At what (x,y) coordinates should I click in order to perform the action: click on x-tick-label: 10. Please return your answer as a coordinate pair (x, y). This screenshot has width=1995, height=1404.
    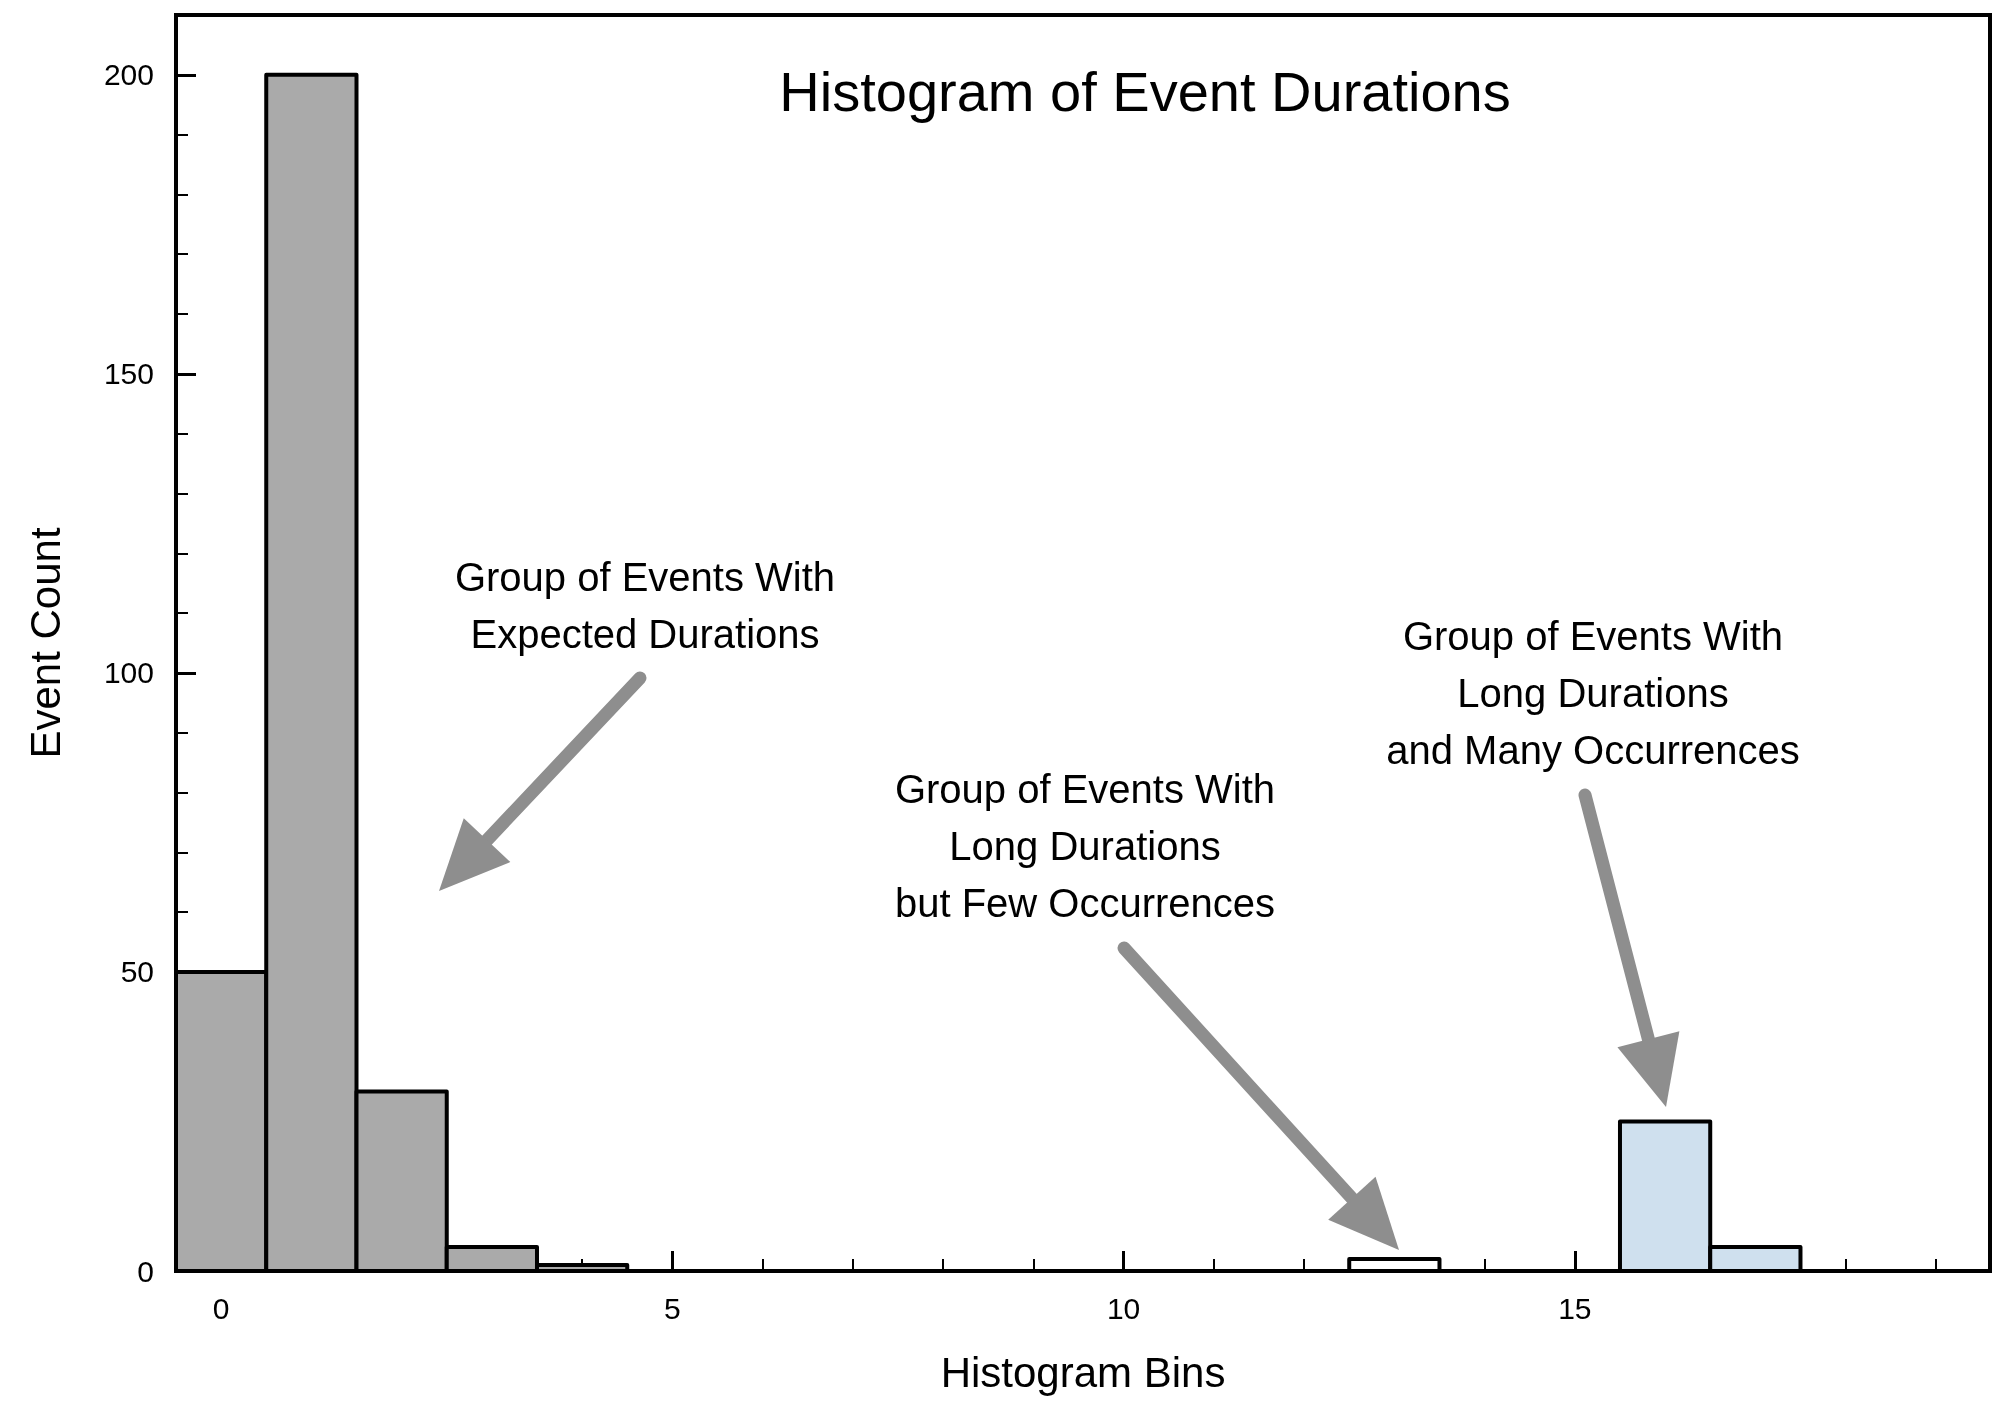
    Looking at the image, I should click on (1123, 1308).